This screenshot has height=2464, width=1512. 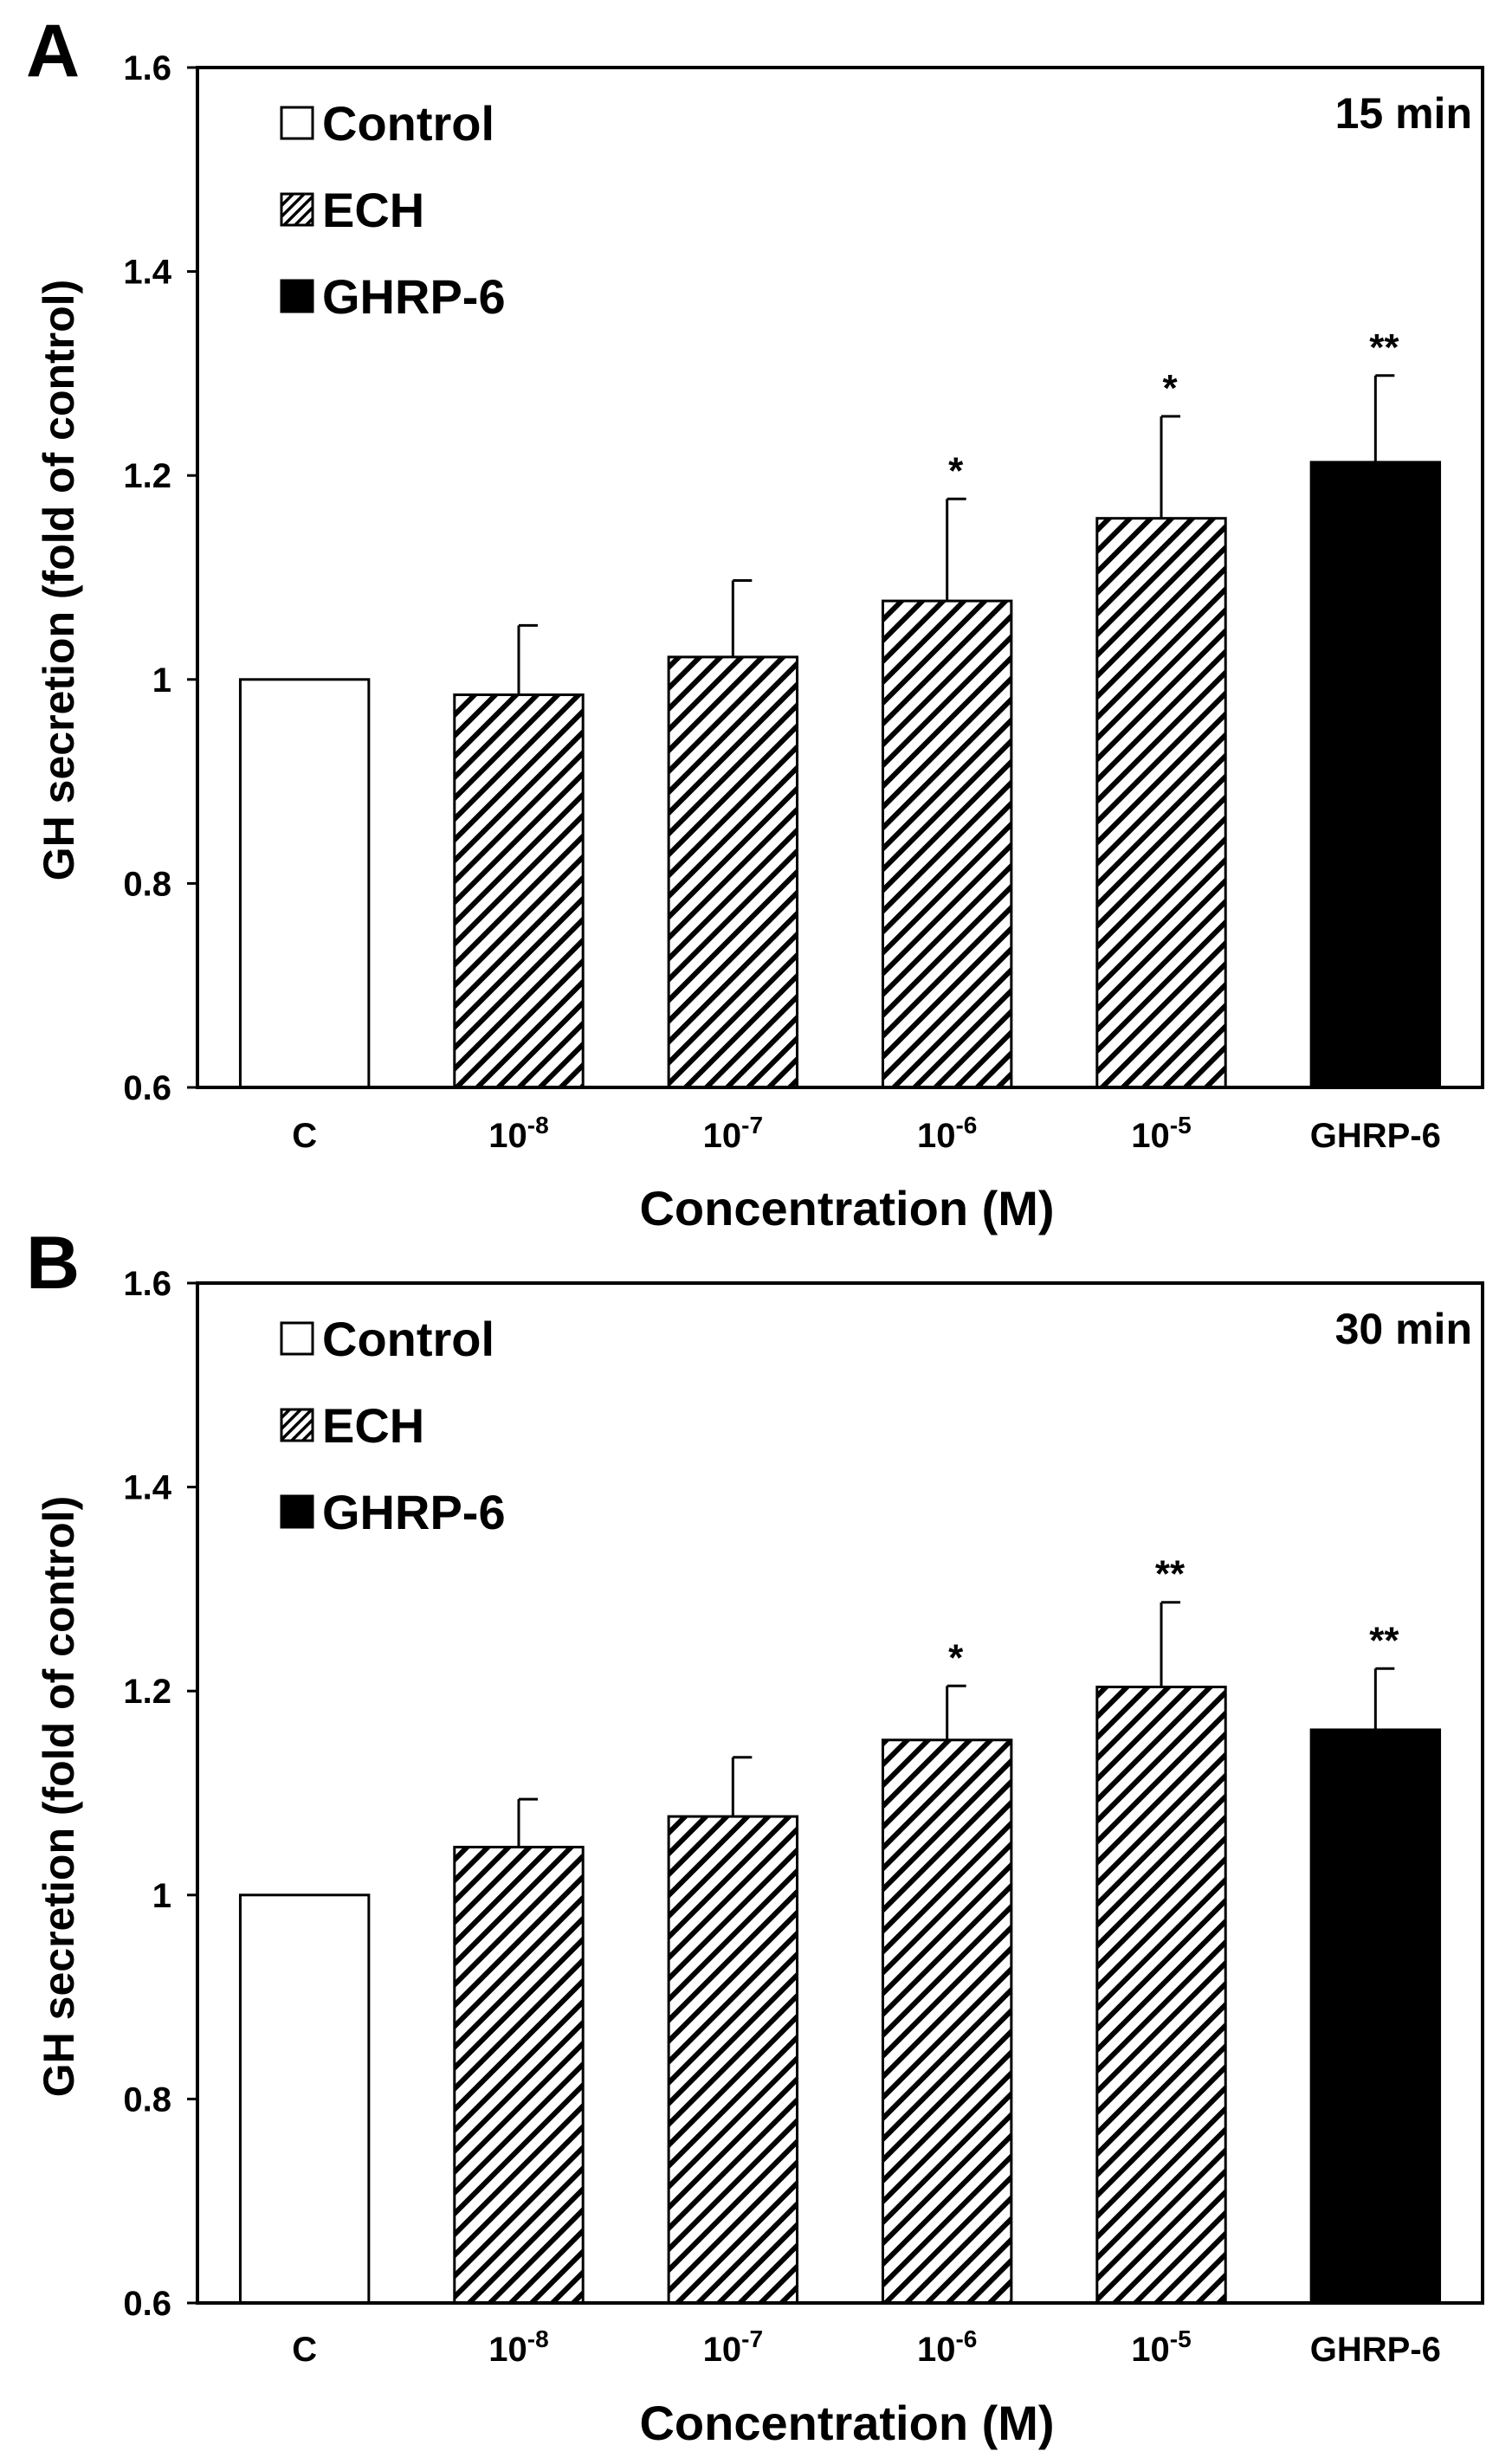 I want to click on time-label: 30 min, so click(x=1403, y=1329).